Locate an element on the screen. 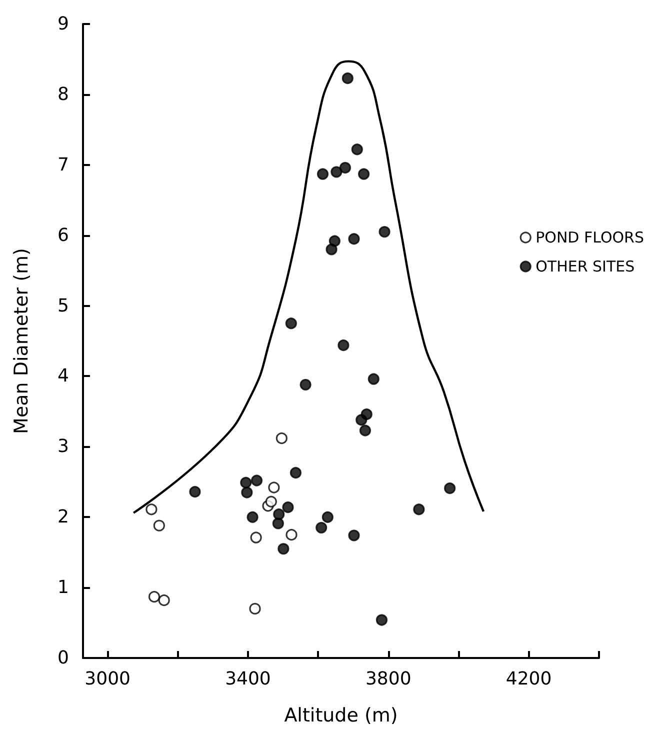 This screenshot has height=739, width=659. legend-label: POND FLOORS is located at coordinates (590, 237).